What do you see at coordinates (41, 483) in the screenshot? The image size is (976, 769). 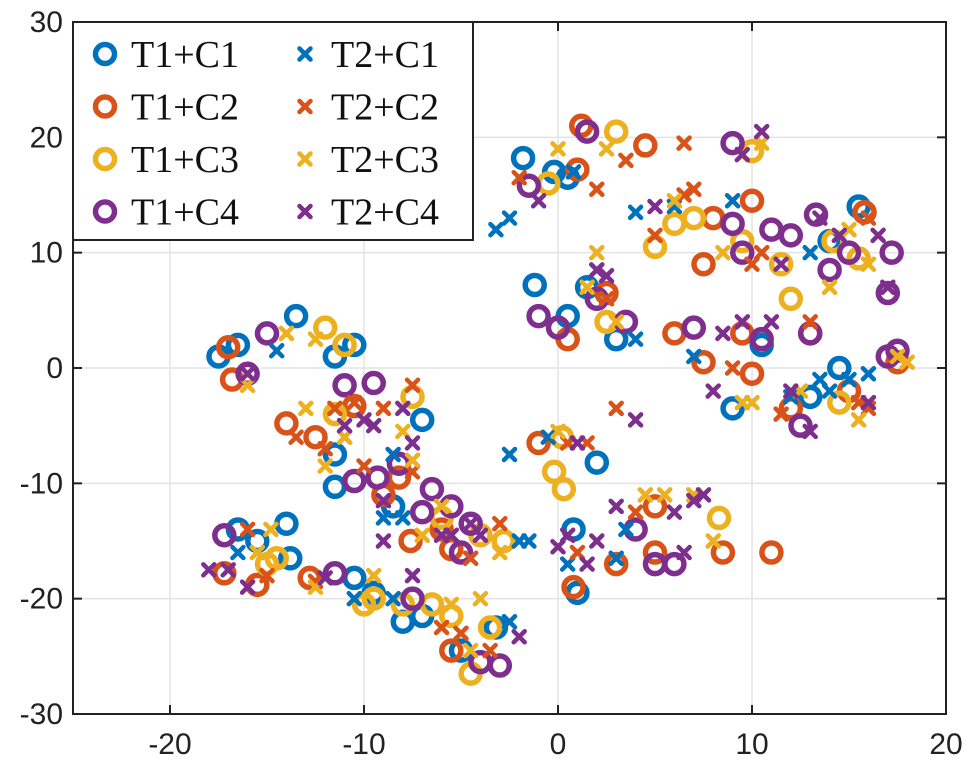 I see `y-tick-label: -10` at bounding box center [41, 483].